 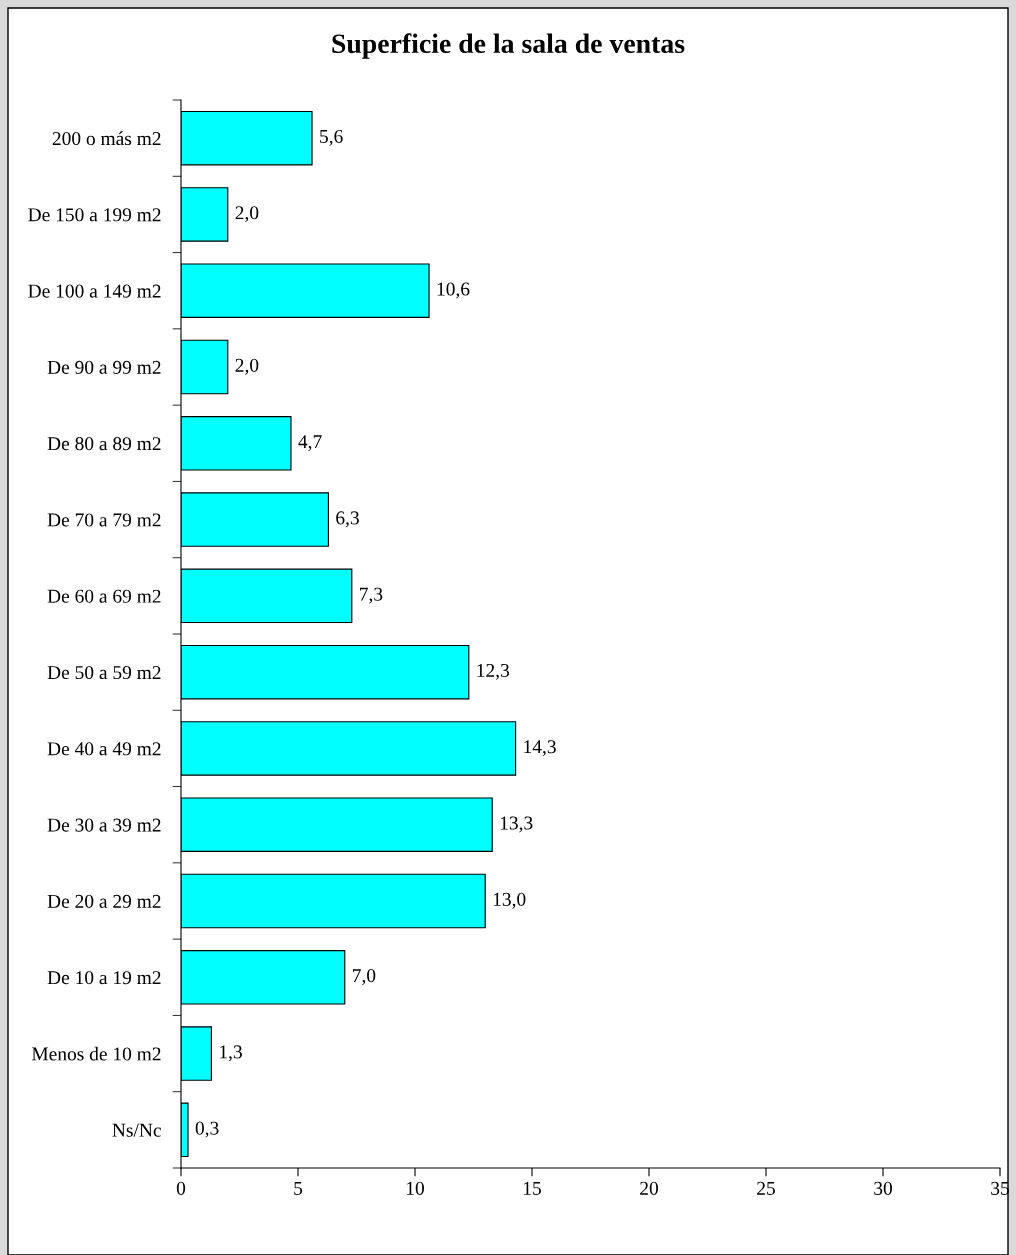 What do you see at coordinates (94, 215) in the screenshot?
I see `y-tick-label: De 150 a 199 m2` at bounding box center [94, 215].